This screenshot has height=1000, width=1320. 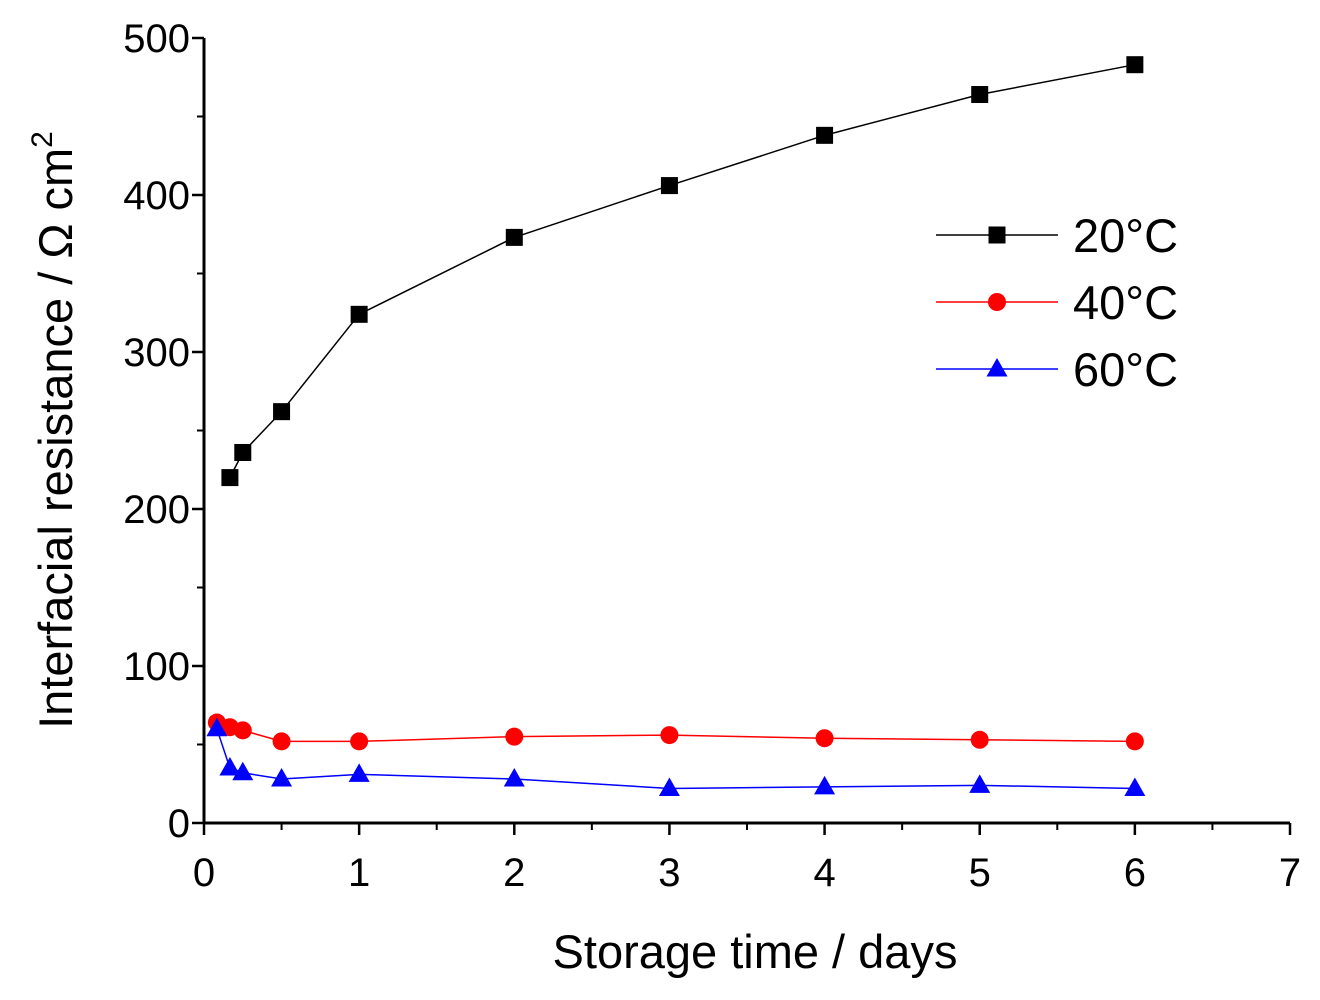 What do you see at coordinates (156, 196) in the screenshot?
I see `y-tick-label: 400` at bounding box center [156, 196].